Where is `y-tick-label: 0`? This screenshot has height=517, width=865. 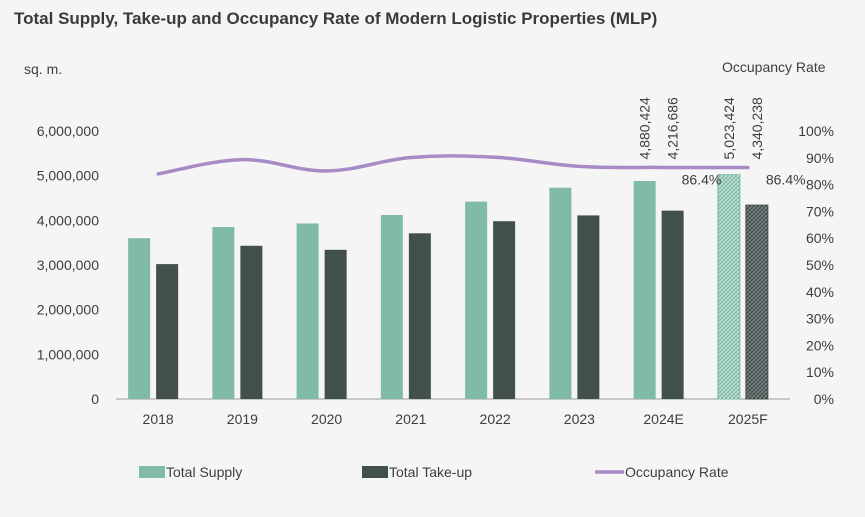 y-tick-label: 0 is located at coordinates (95, 399).